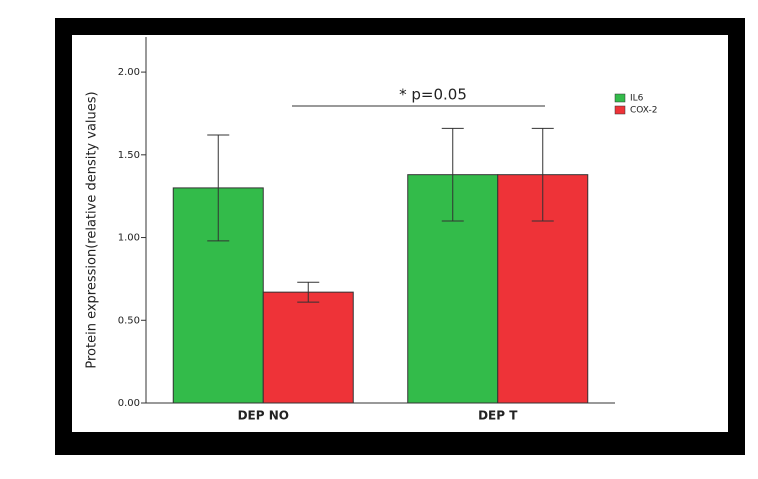 The image size is (758, 479). Describe the element at coordinates (498, 416) in the screenshot. I see `x-tick-label: DEP T` at that location.